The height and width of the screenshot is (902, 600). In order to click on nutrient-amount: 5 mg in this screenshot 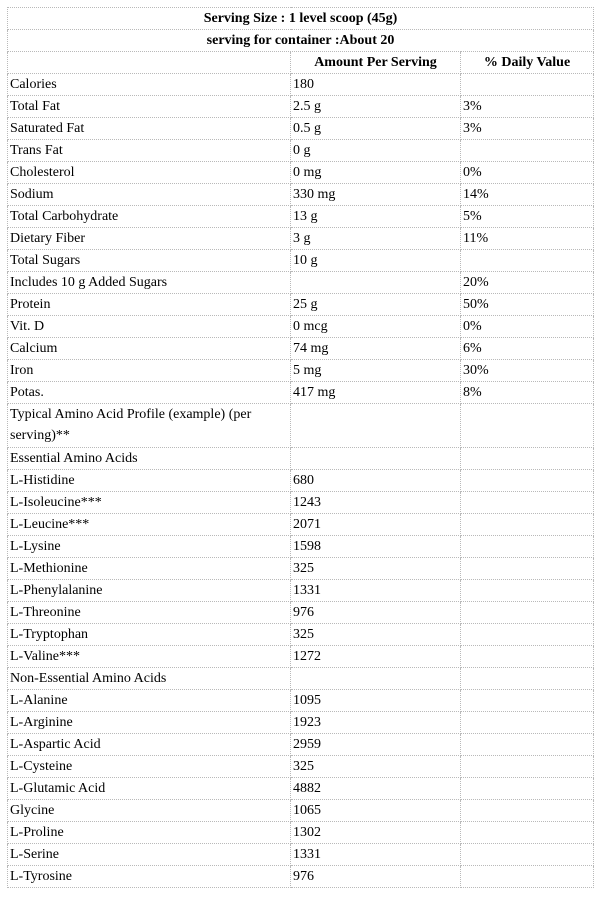, I will do `click(375, 370)`.